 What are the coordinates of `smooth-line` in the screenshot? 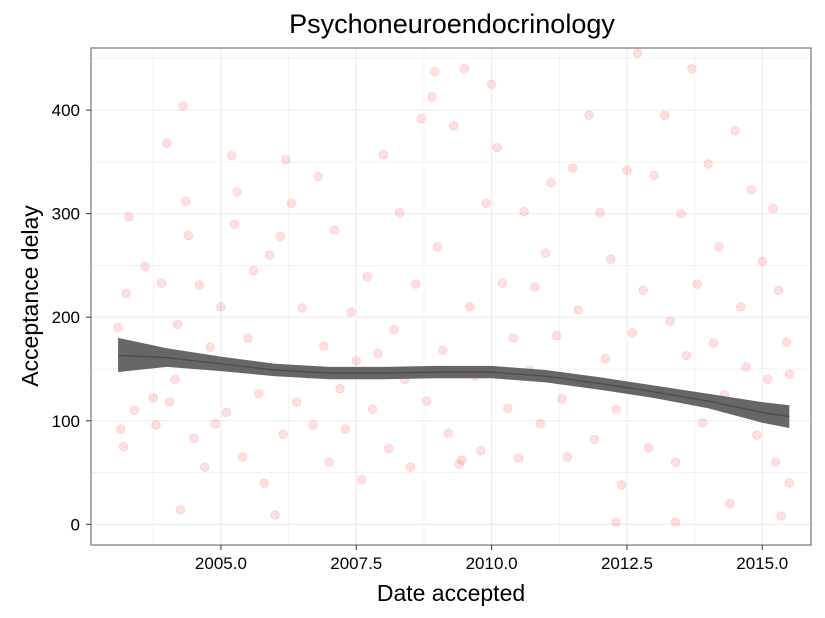 It's located at (454, 386).